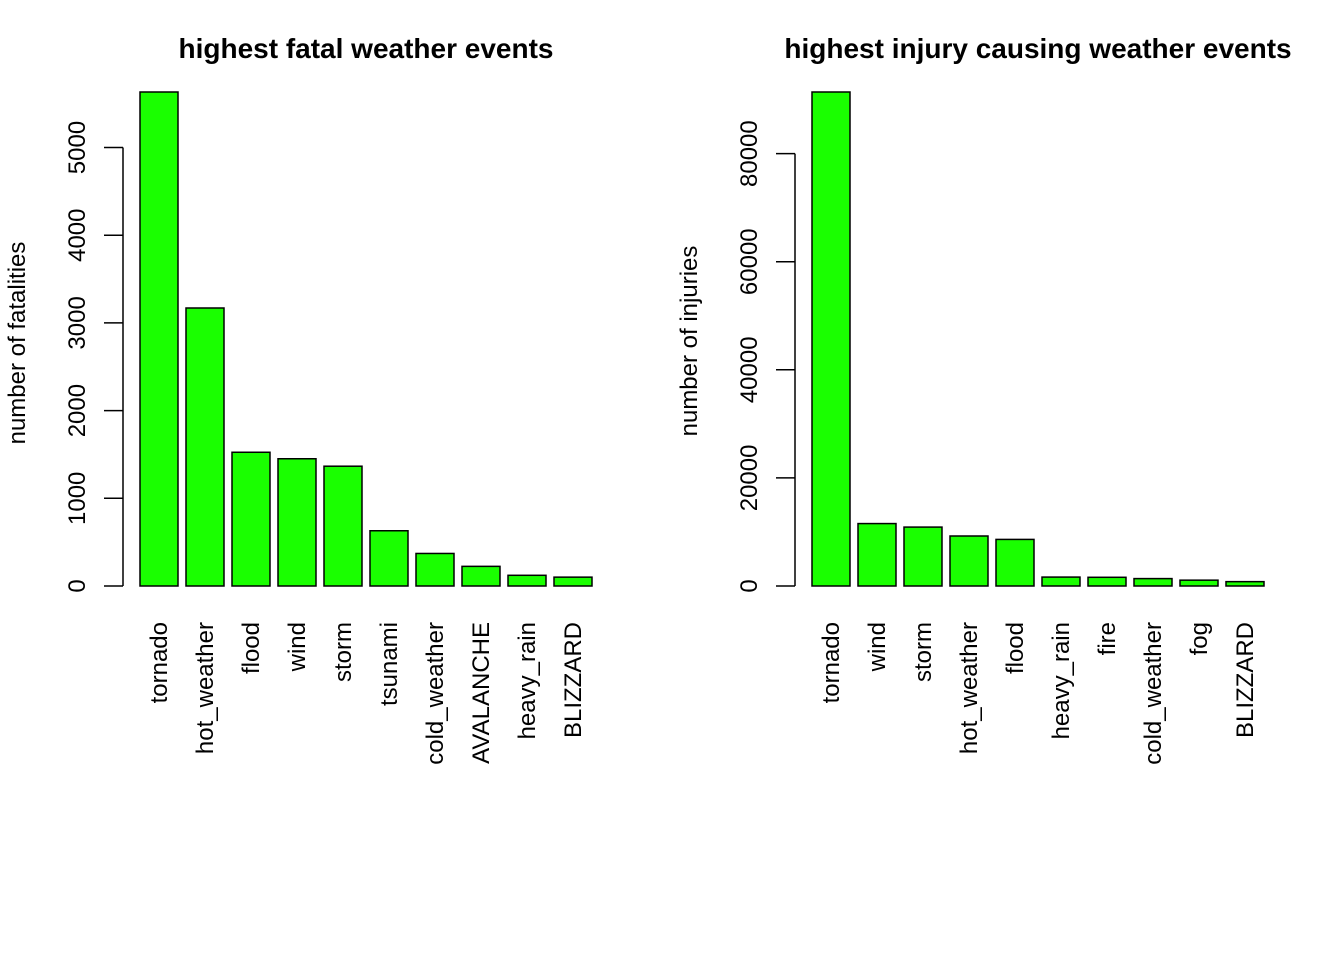 This screenshot has width=1344, height=960. Describe the element at coordinates (17, 343) in the screenshot. I see `fatalities-y-axis-label: number of fatalities` at that location.